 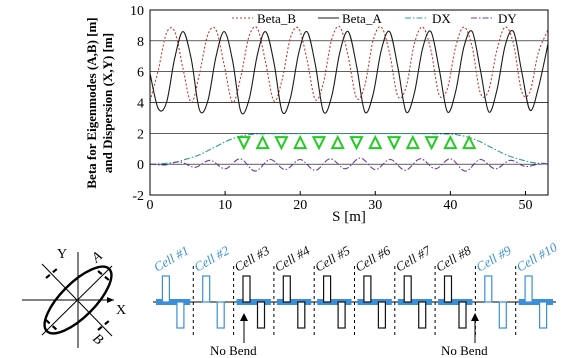 I want to click on cell-label: Cell #5, so click(x=332, y=258).